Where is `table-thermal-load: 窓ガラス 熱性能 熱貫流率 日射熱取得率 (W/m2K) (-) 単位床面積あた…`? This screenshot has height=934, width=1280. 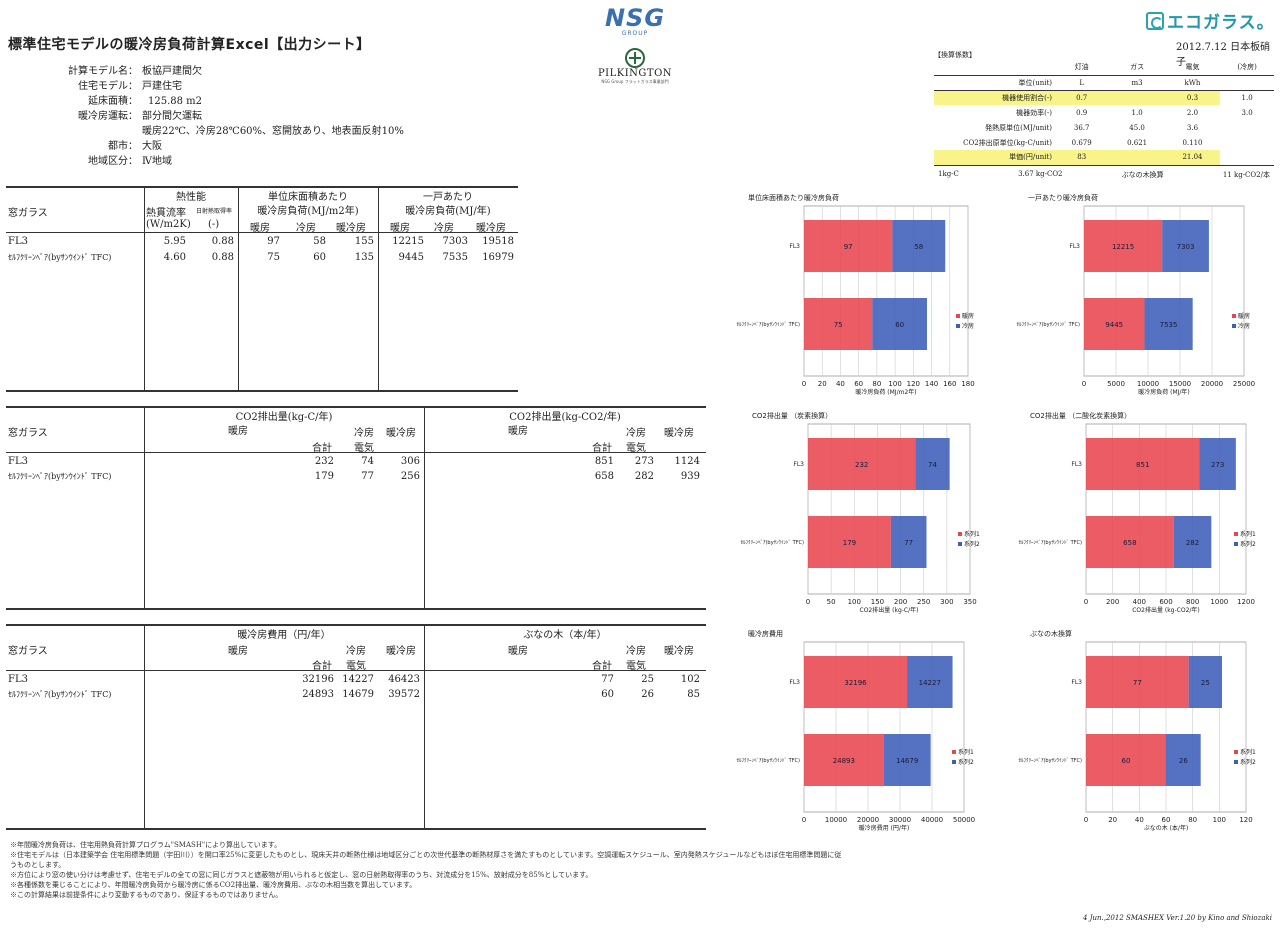
table-thermal-load: 窓ガラス 熱性能 熱貫流率 日射熱取得率 (W/m2K) (-) 単位床面積あた… is located at coordinates (356, 289).